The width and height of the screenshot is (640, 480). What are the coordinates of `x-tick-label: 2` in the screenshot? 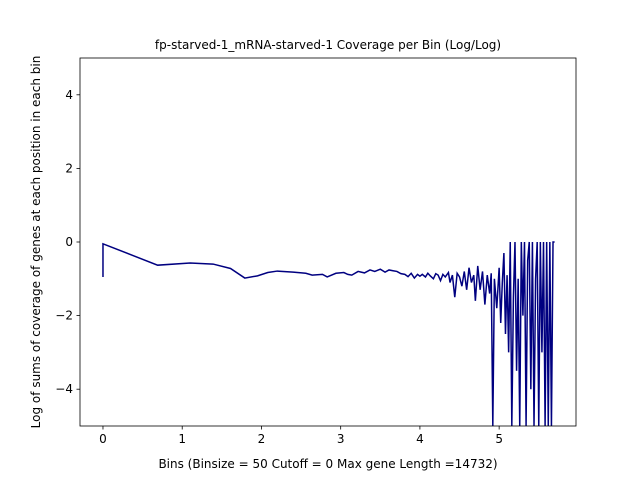 It's located at (262, 439).